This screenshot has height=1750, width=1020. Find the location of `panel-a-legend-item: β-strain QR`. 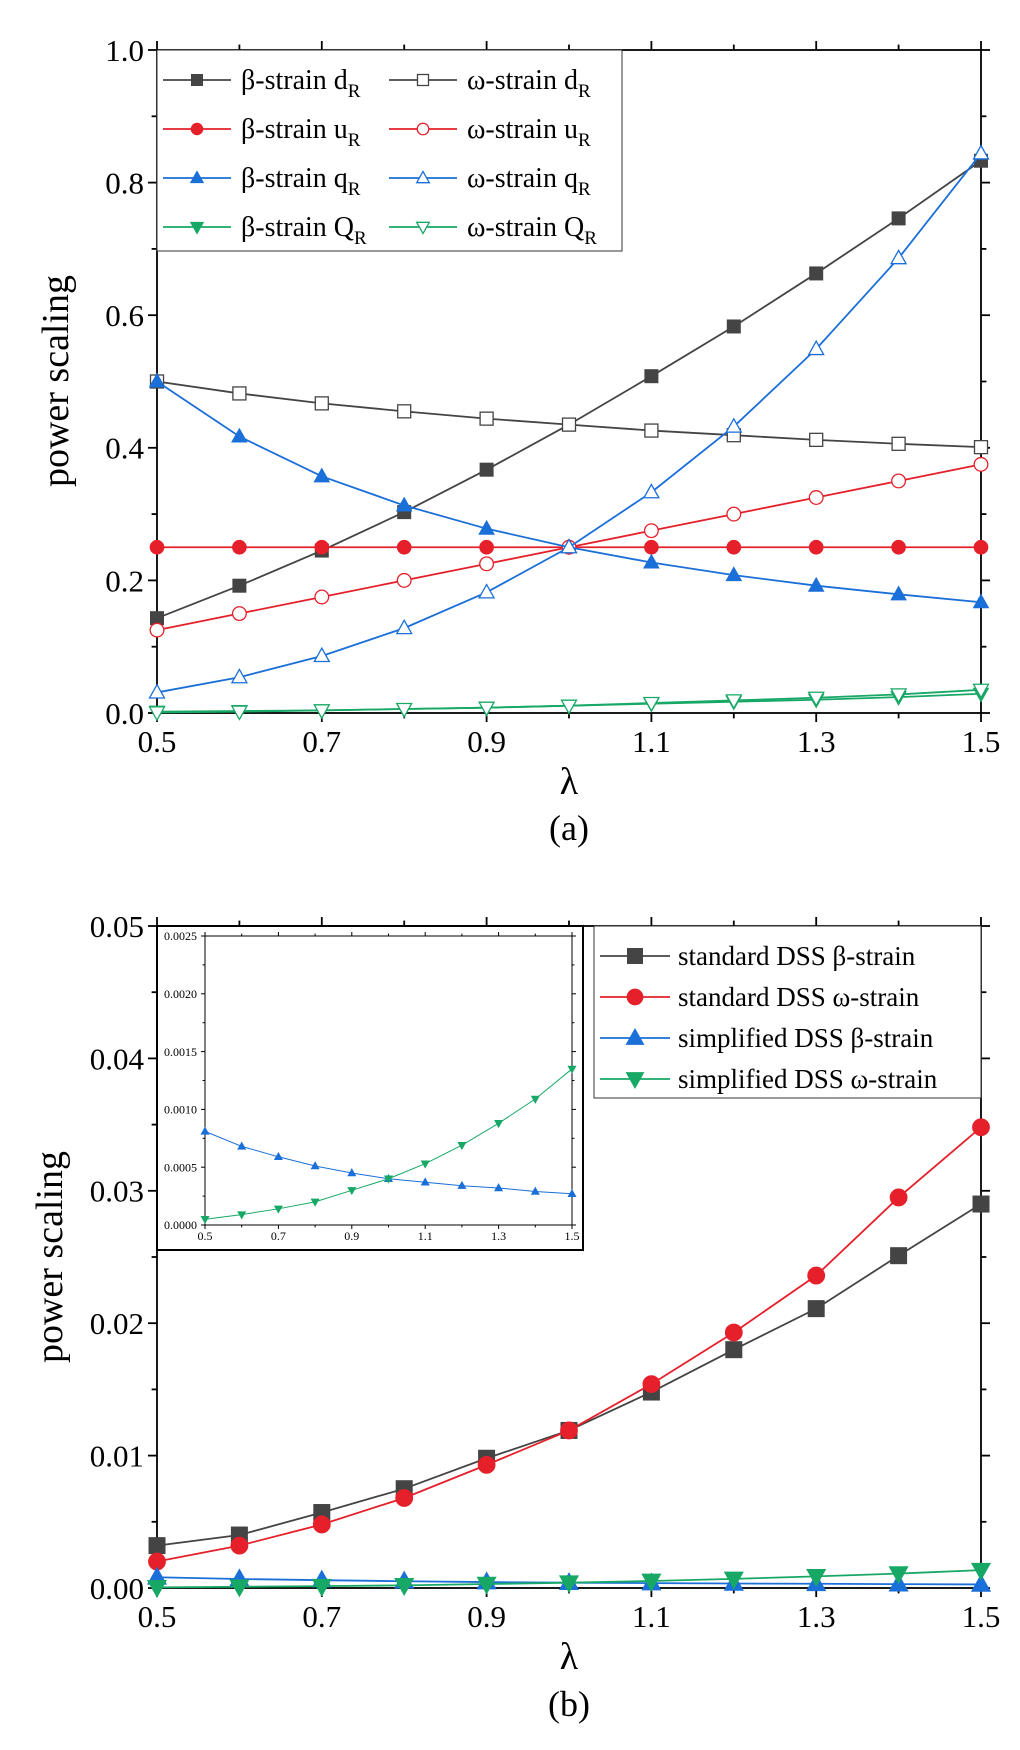

panel-a-legend-item: β-strain QR is located at coordinates (265, 230).